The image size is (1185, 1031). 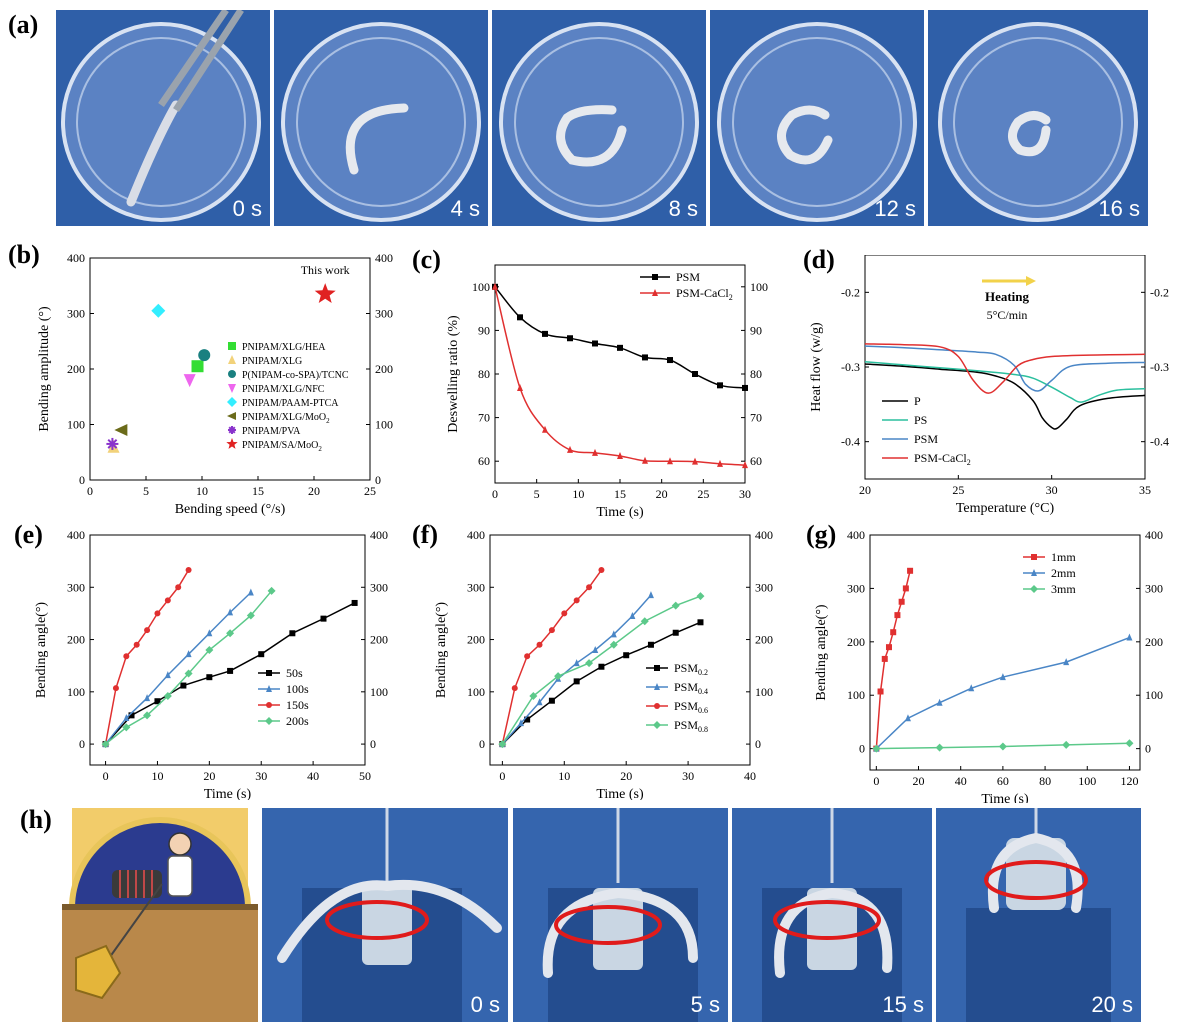 What do you see at coordinates (926, 430) in the screenshot?
I see `legend: P PS PSM PSM-CaCl2` at bounding box center [926, 430].